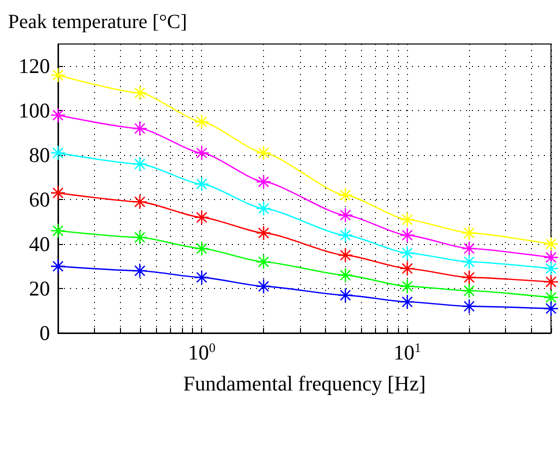  I want to click on y-tick-label: 0, so click(45, 333).